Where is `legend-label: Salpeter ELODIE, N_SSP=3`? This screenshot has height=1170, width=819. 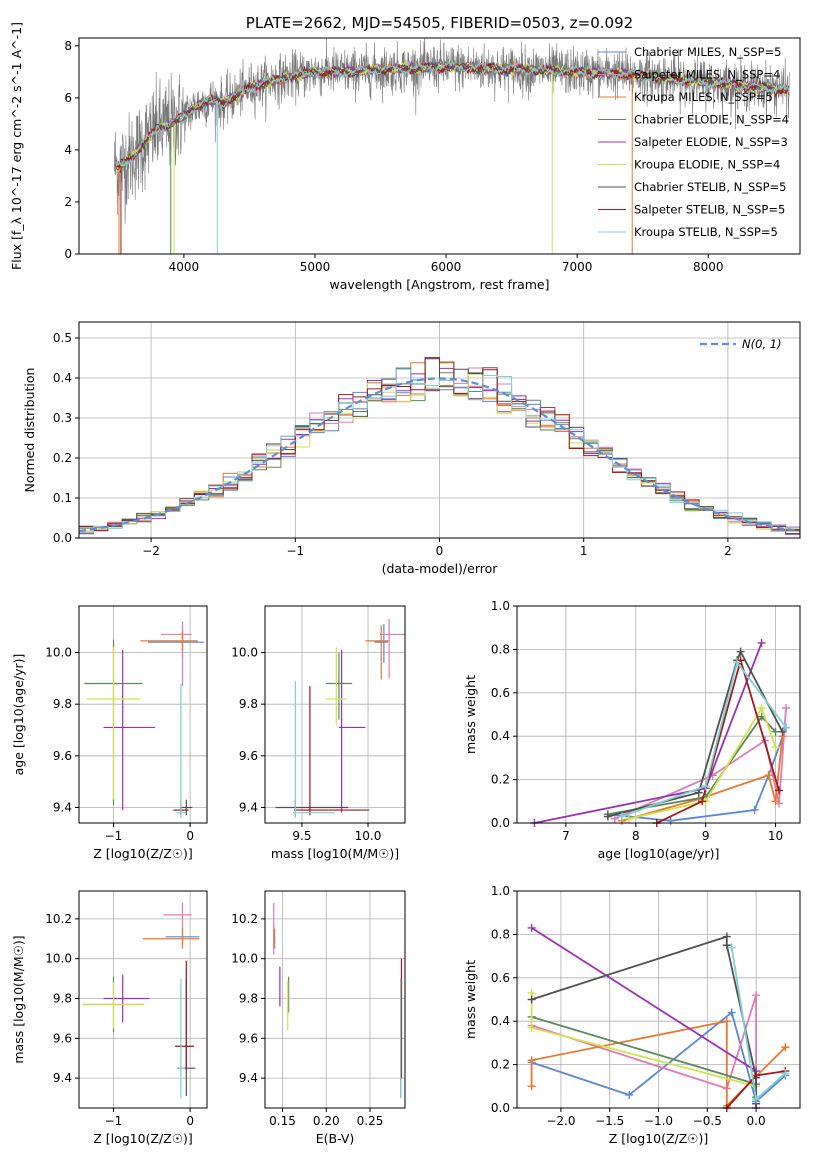 legend-label: Salpeter ELODIE, N_SSP=3 is located at coordinates (711, 142).